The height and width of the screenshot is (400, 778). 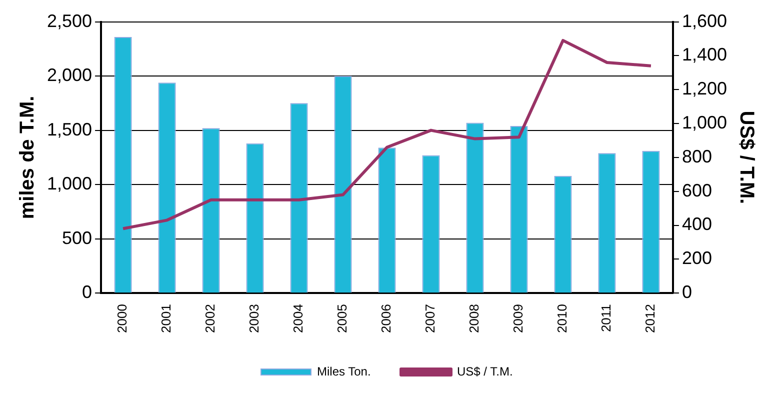 What do you see at coordinates (705, 88) in the screenshot?
I see `y2-tick-label: 1,200` at bounding box center [705, 88].